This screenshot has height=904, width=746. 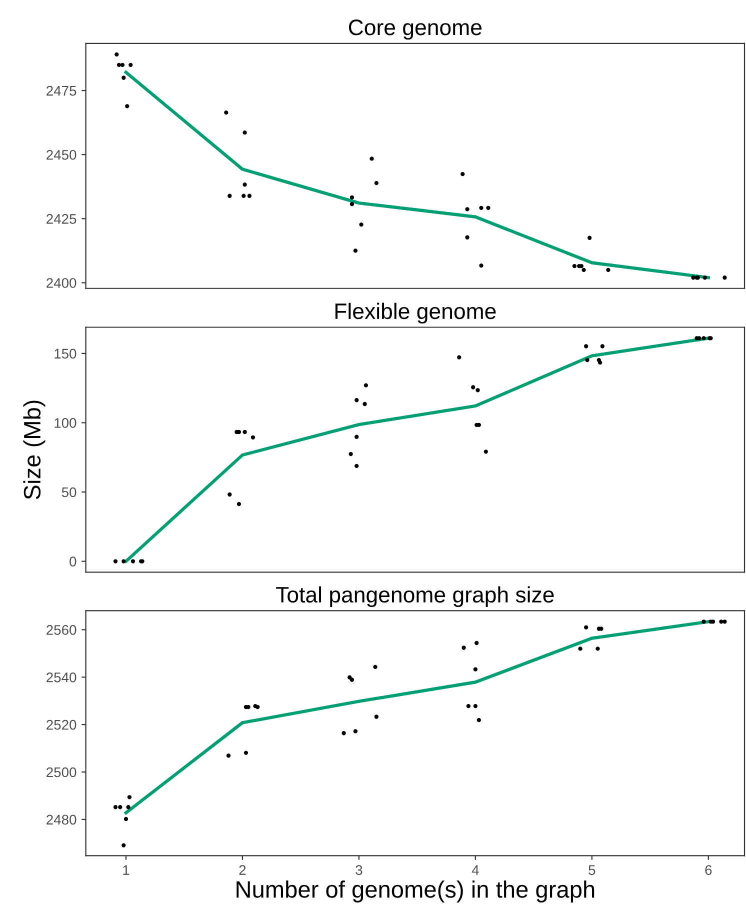 I want to click on x-tick-label: 3, so click(x=359, y=870).